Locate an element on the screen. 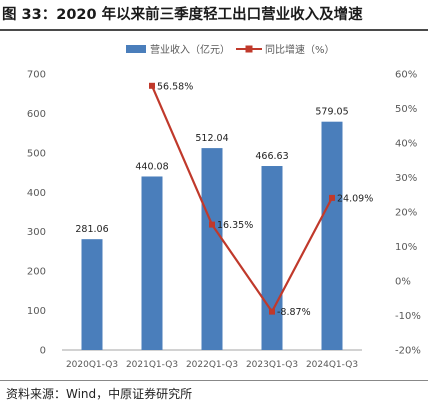  right-tick-label: -10% is located at coordinates (408, 316).